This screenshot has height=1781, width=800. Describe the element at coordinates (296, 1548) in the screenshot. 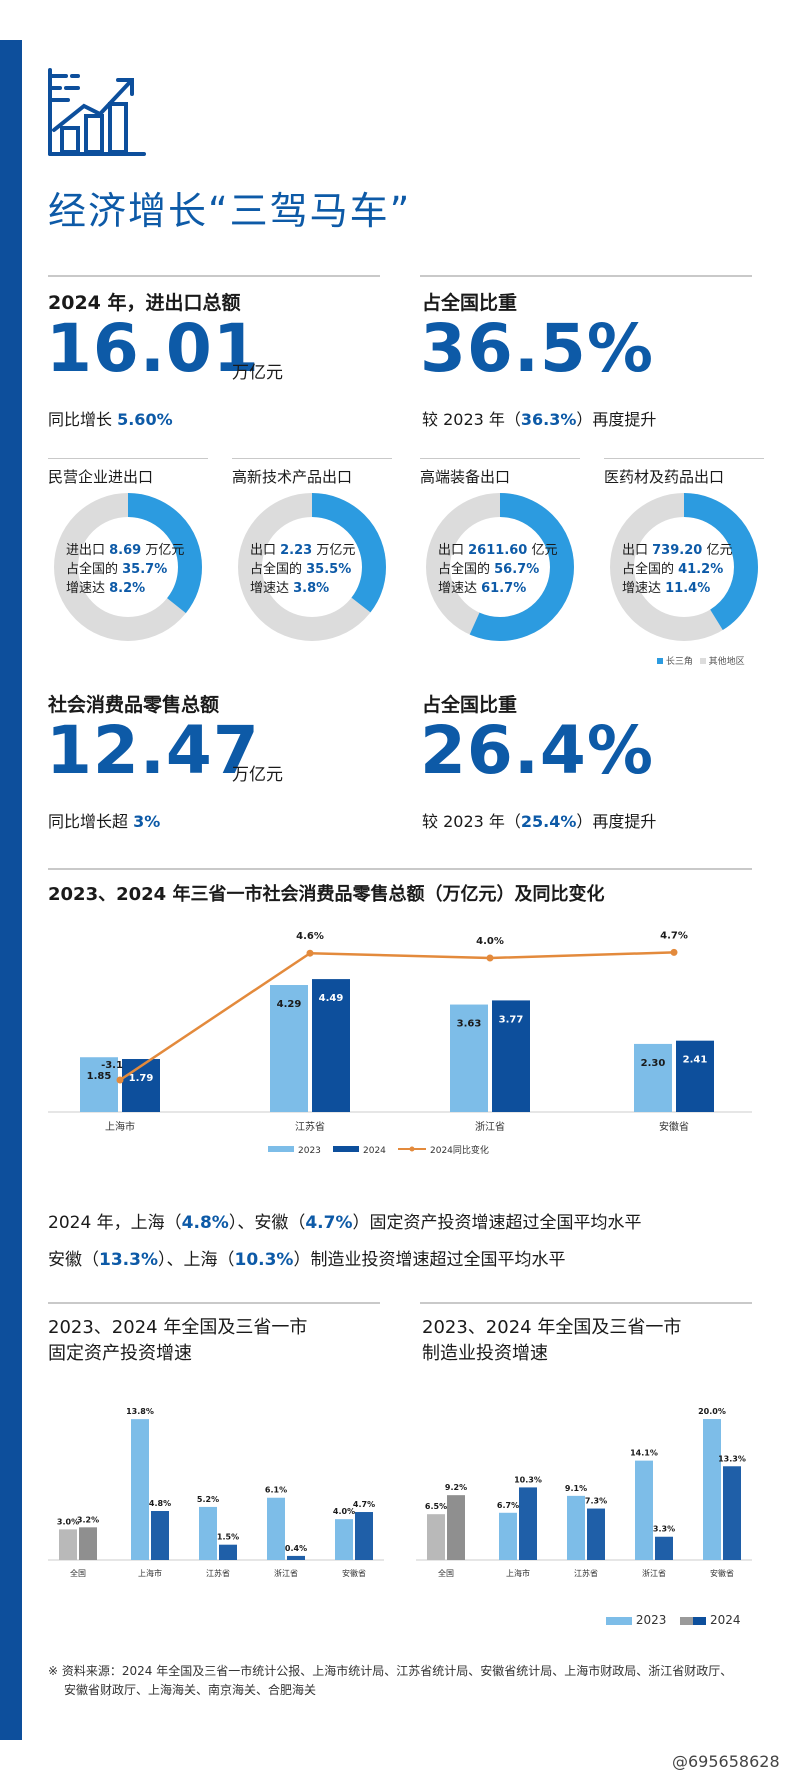

I see `bar-label-2024: 0.4%` at that location.